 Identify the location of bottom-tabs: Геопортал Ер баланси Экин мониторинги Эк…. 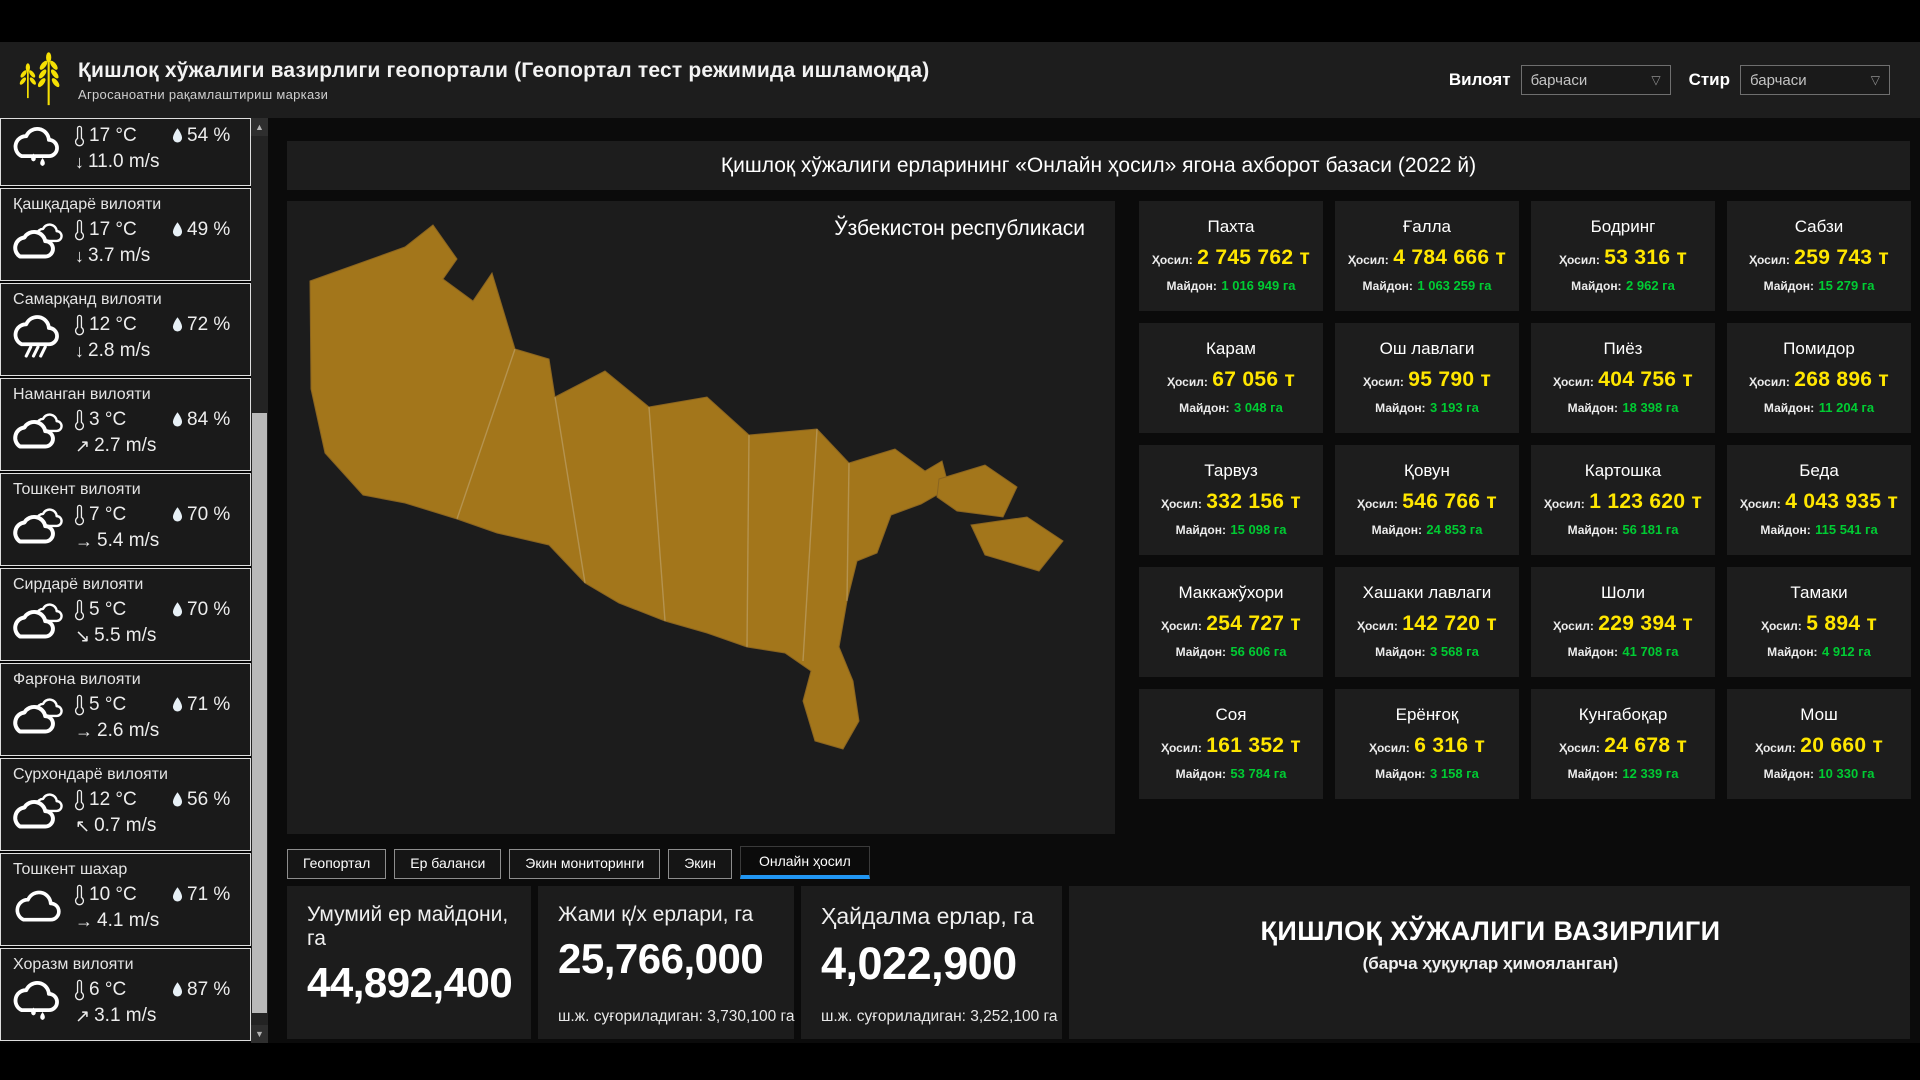
(1098, 862).